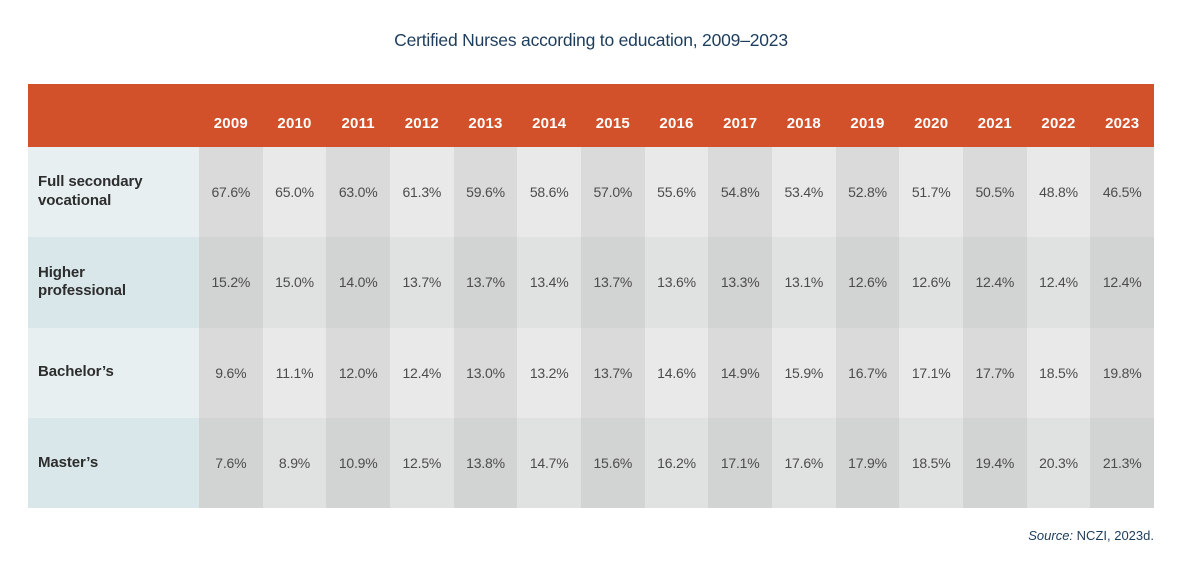 The height and width of the screenshot is (587, 1184). I want to click on table-cell-2012: 12.4%, so click(422, 372).